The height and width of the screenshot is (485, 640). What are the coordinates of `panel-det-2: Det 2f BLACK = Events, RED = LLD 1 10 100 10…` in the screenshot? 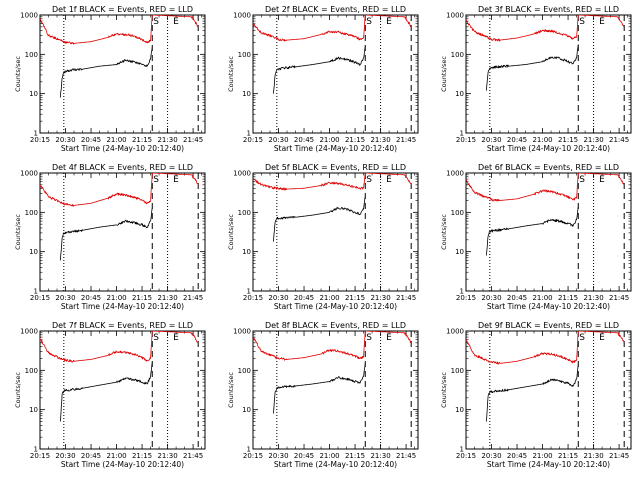 It's located at (323, 79).